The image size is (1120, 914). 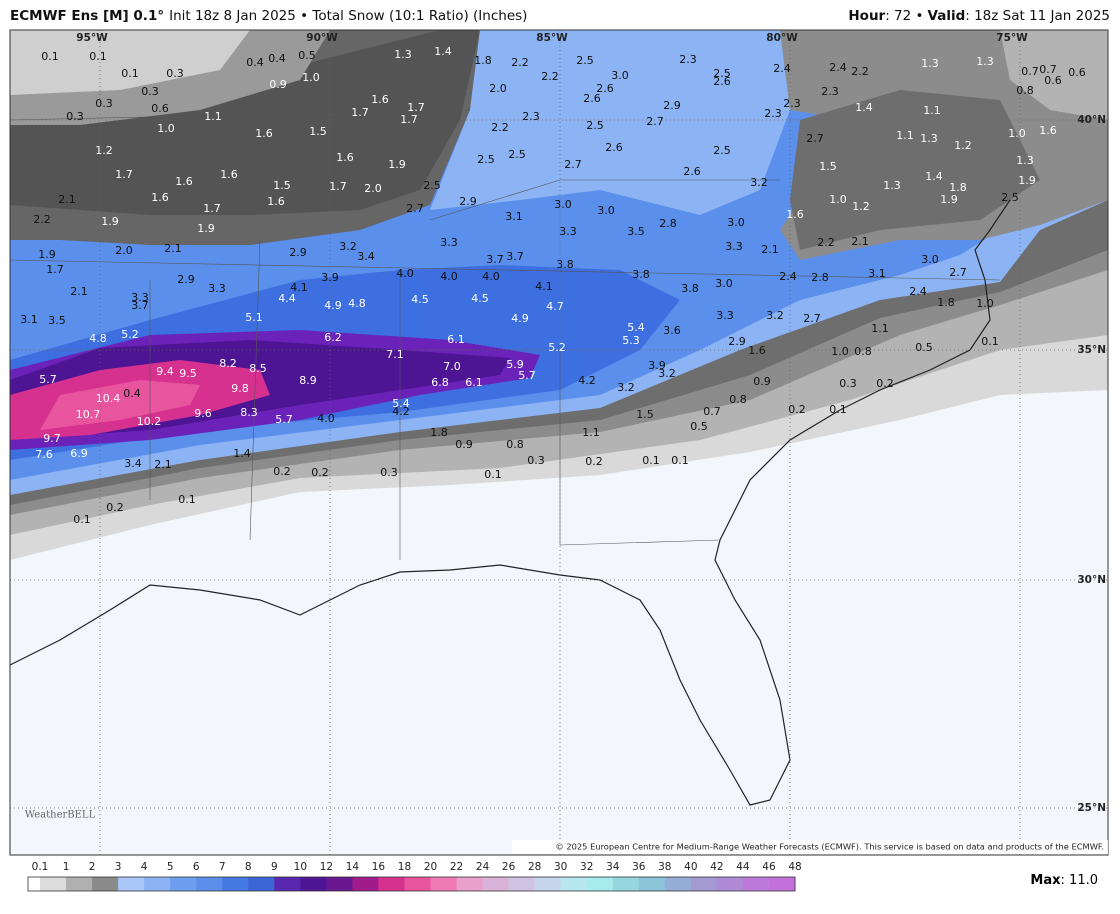 I want to click on snow-amount: 7.0, so click(x=452, y=366).